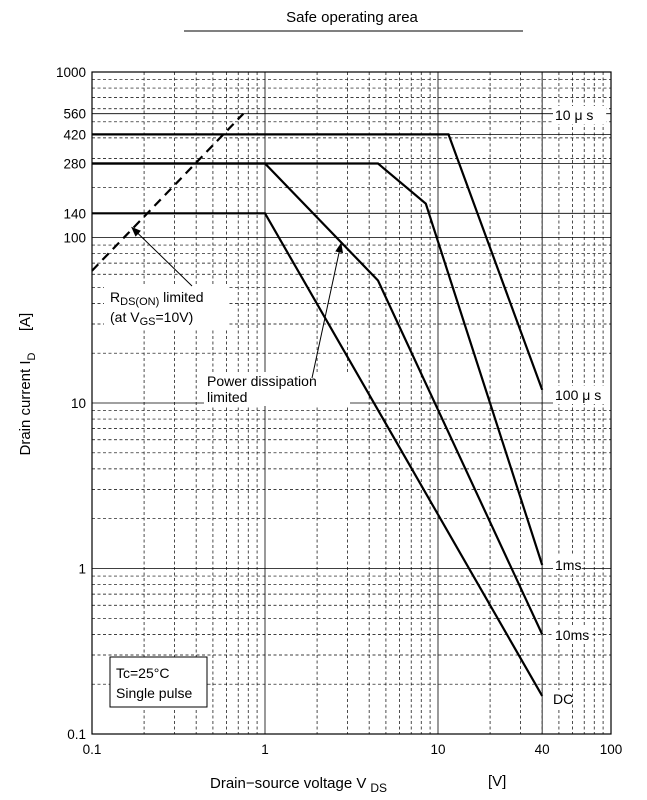 This screenshot has width=647, height=800. I want to click on x-axis-title: Drain−source voltage V DS, so click(298, 785).